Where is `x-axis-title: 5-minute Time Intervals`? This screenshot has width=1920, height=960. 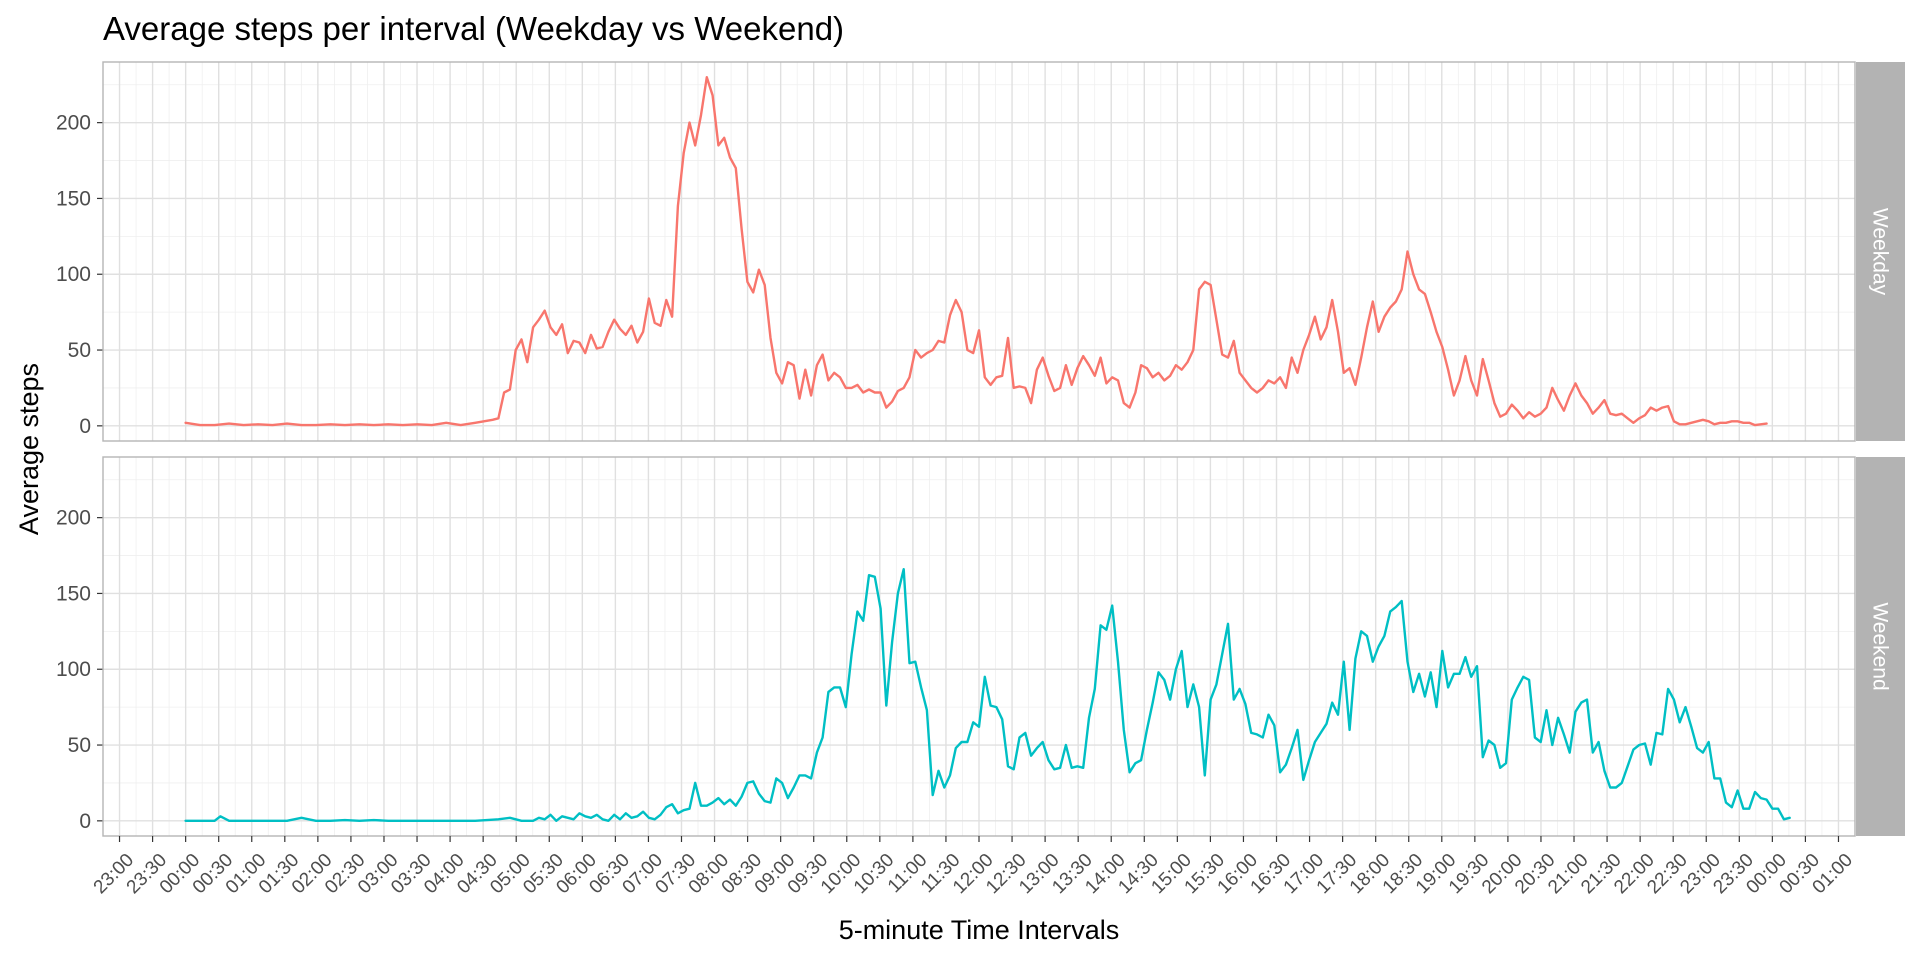
x-axis-title: 5-minute Time Intervals is located at coordinates (979, 930).